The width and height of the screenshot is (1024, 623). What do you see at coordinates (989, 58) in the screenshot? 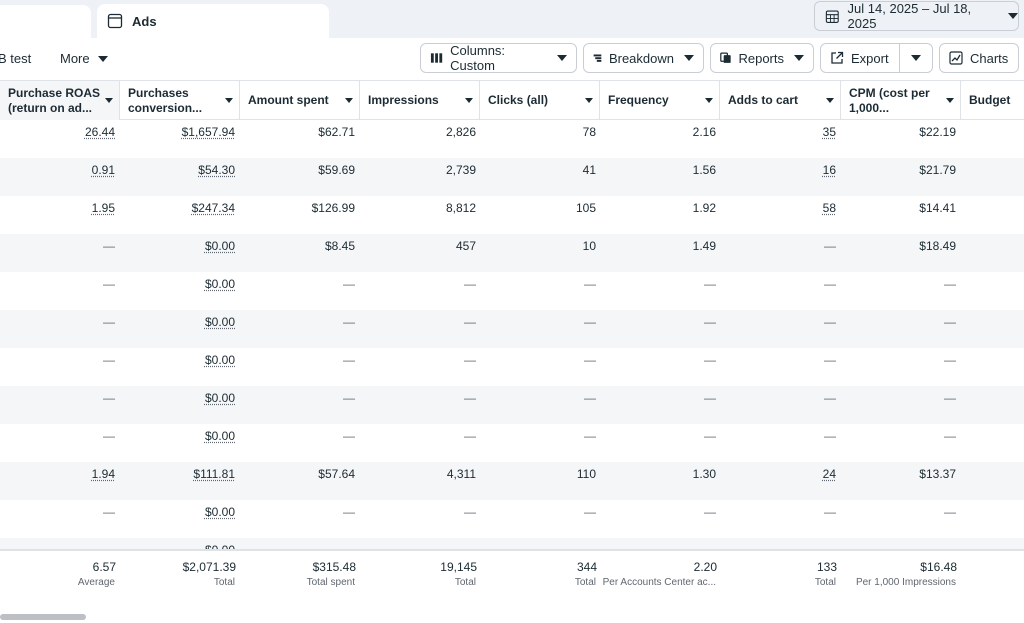
I see `charts-label: Charts` at bounding box center [989, 58].